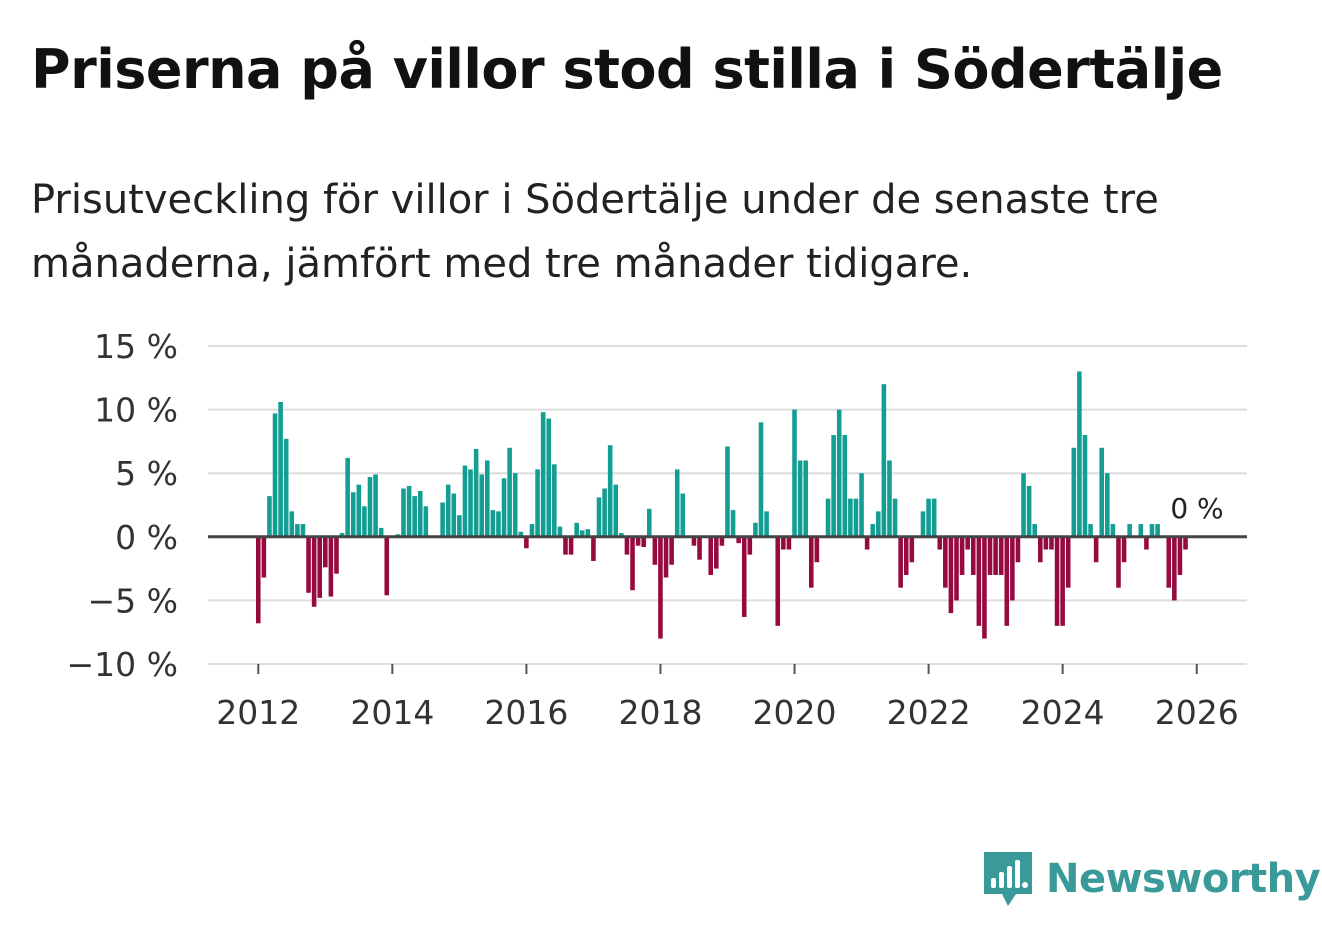 This screenshot has height=939, width=1322. What do you see at coordinates (1196, 508) in the screenshot?
I see `latest-value-label: 0 %` at bounding box center [1196, 508].